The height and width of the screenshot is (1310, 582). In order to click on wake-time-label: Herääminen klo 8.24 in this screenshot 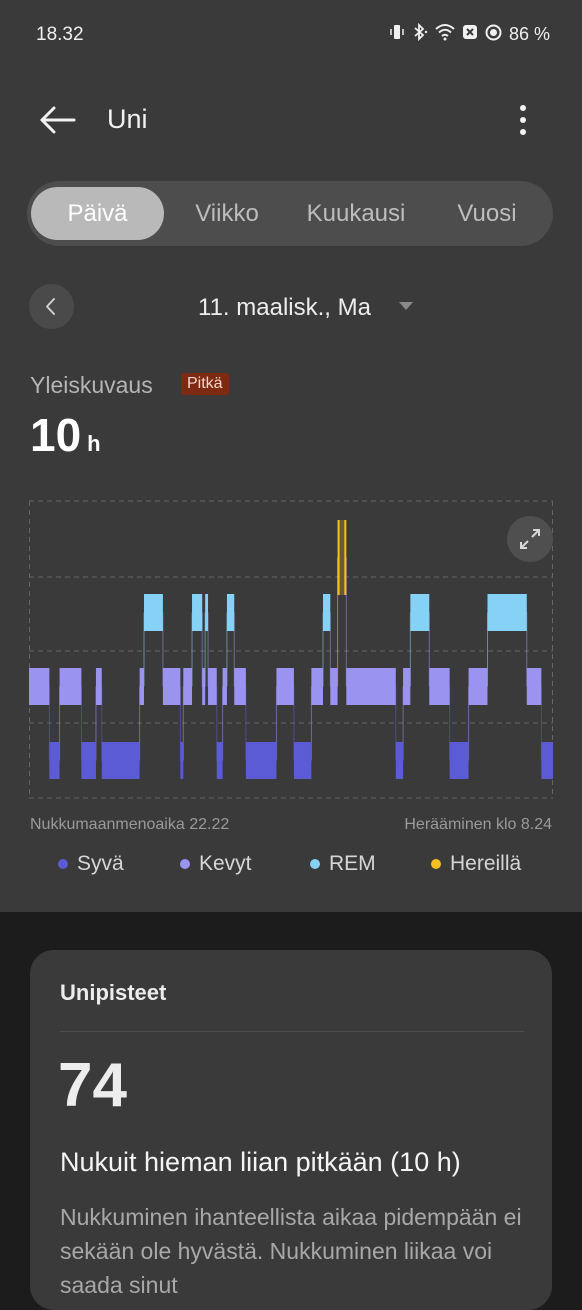, I will do `click(478, 824)`.